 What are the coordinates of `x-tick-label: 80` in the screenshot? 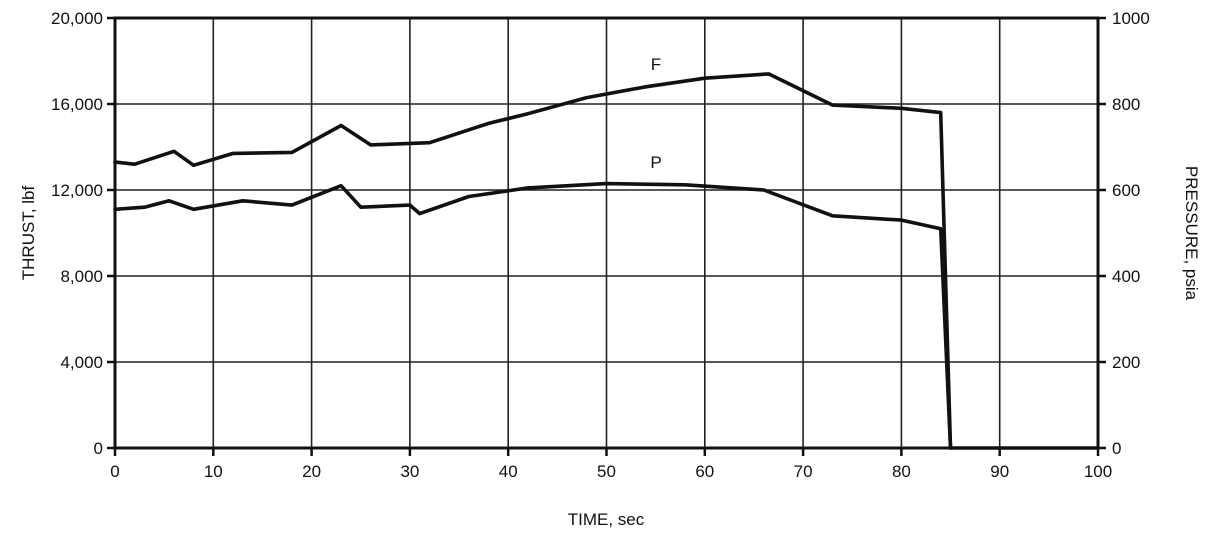 It's located at (901, 471).